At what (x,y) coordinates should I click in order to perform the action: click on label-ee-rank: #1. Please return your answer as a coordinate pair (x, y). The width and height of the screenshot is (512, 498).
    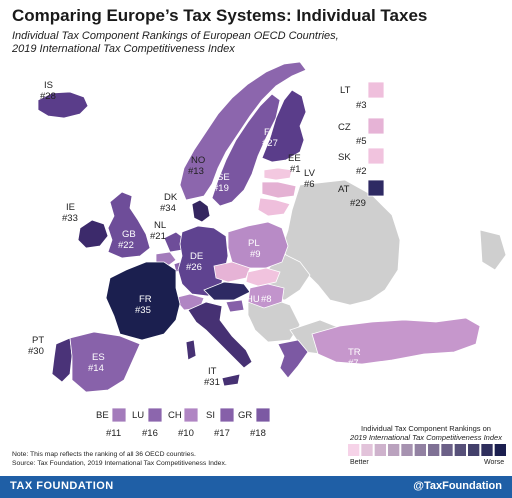
    Looking at the image, I should click on (295, 169).